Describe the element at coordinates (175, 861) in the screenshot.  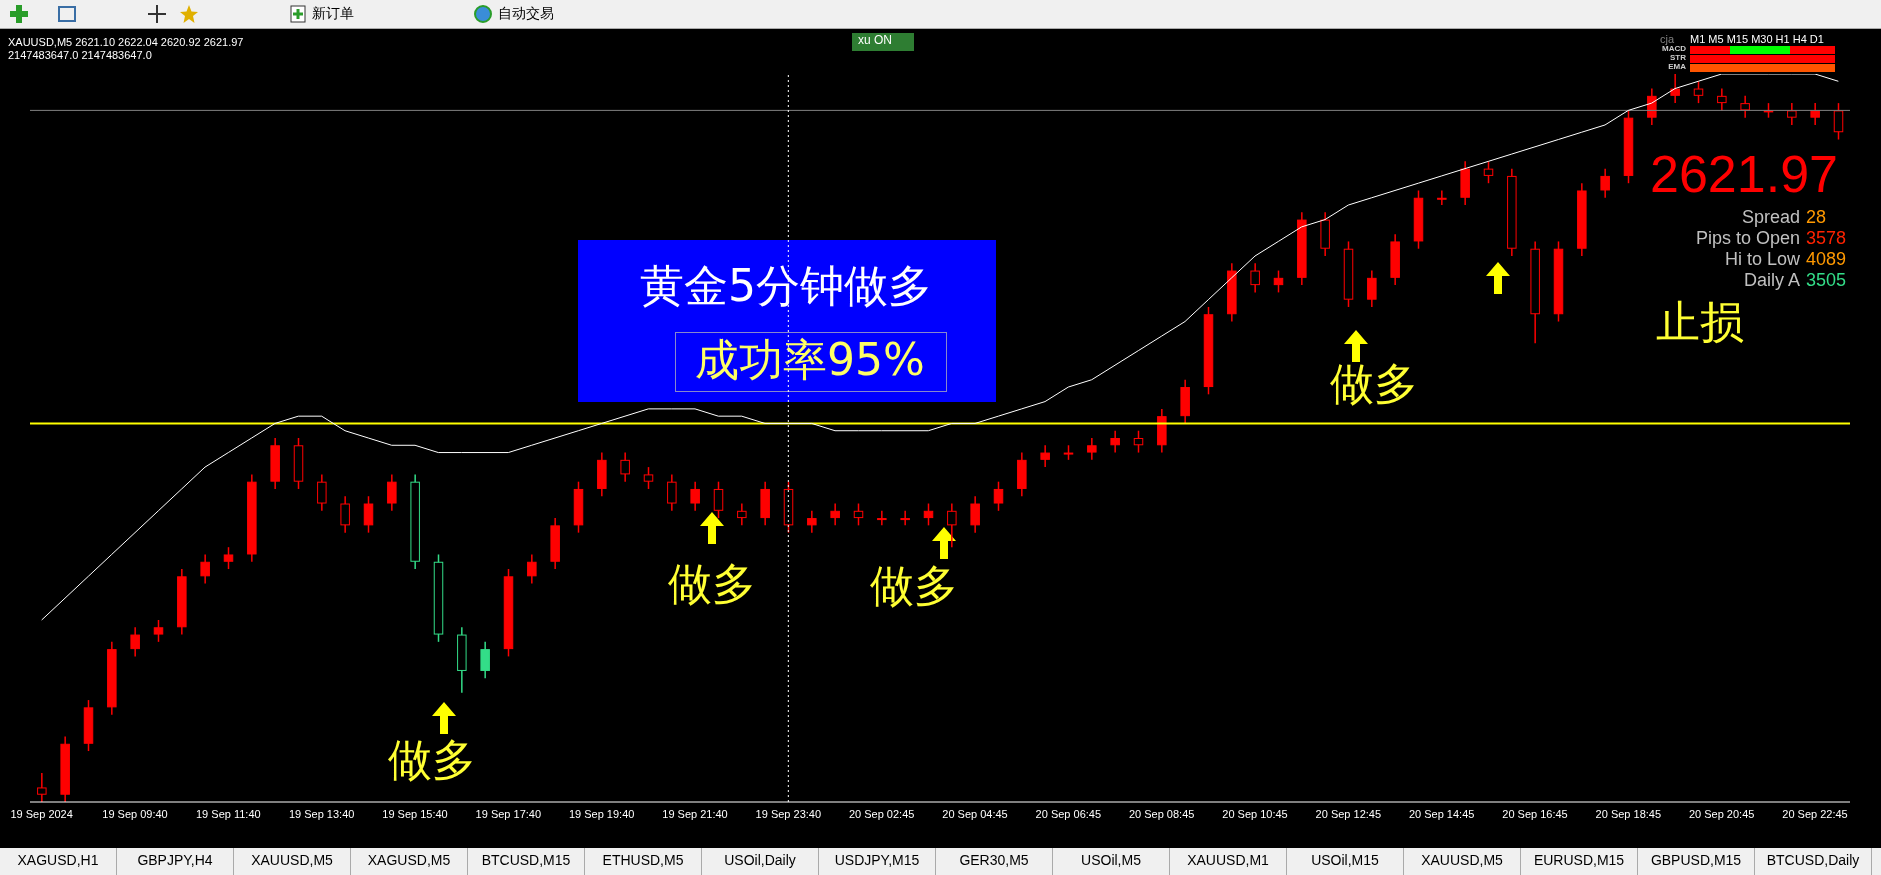
I see `text: GBPJPY,H4` at that location.